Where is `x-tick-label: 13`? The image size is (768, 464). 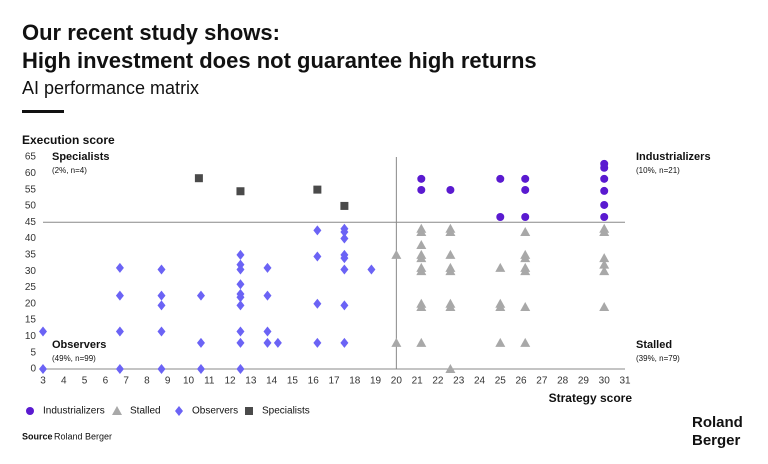
x-tick-label: 13 is located at coordinates (251, 381).